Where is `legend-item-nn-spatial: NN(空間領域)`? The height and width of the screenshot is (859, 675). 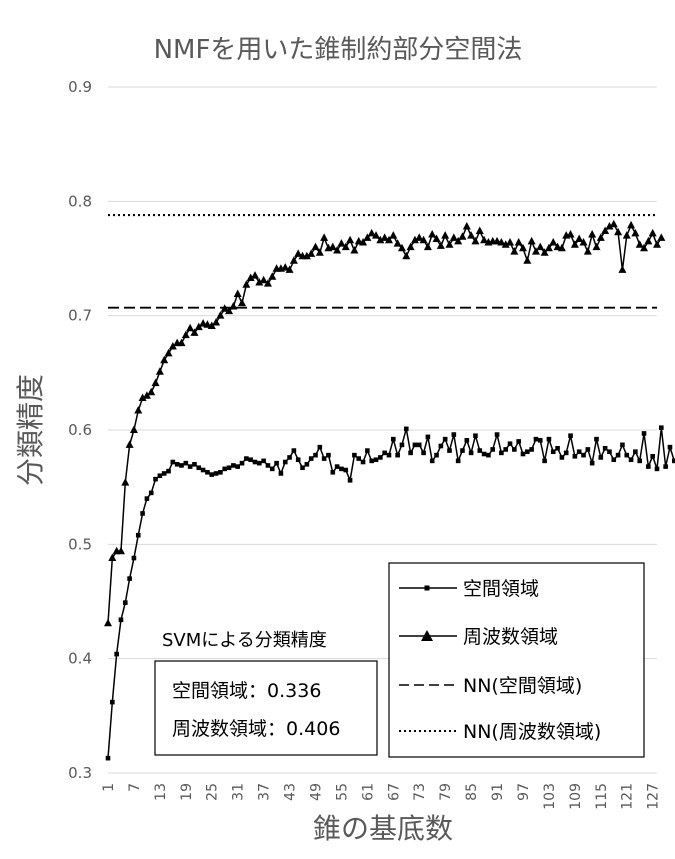 legend-item-nn-spatial: NN(空間領域) is located at coordinates (490, 686).